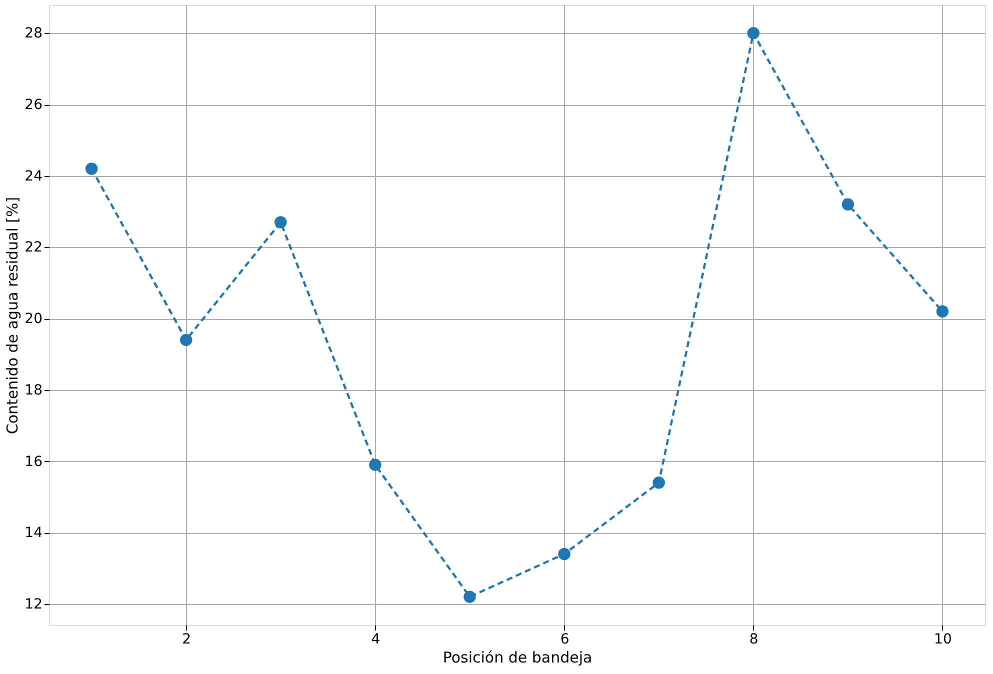 This screenshot has height=674, width=993. Describe the element at coordinates (517, 657) in the screenshot. I see `x-axis-title: Posición de bandeja` at that location.